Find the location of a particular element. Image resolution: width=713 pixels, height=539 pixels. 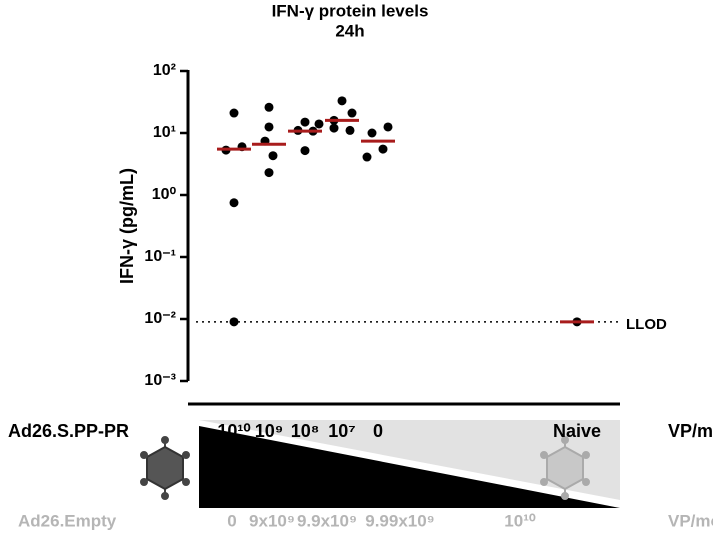

row2-value: 9x10⁹ is located at coordinates (272, 520).